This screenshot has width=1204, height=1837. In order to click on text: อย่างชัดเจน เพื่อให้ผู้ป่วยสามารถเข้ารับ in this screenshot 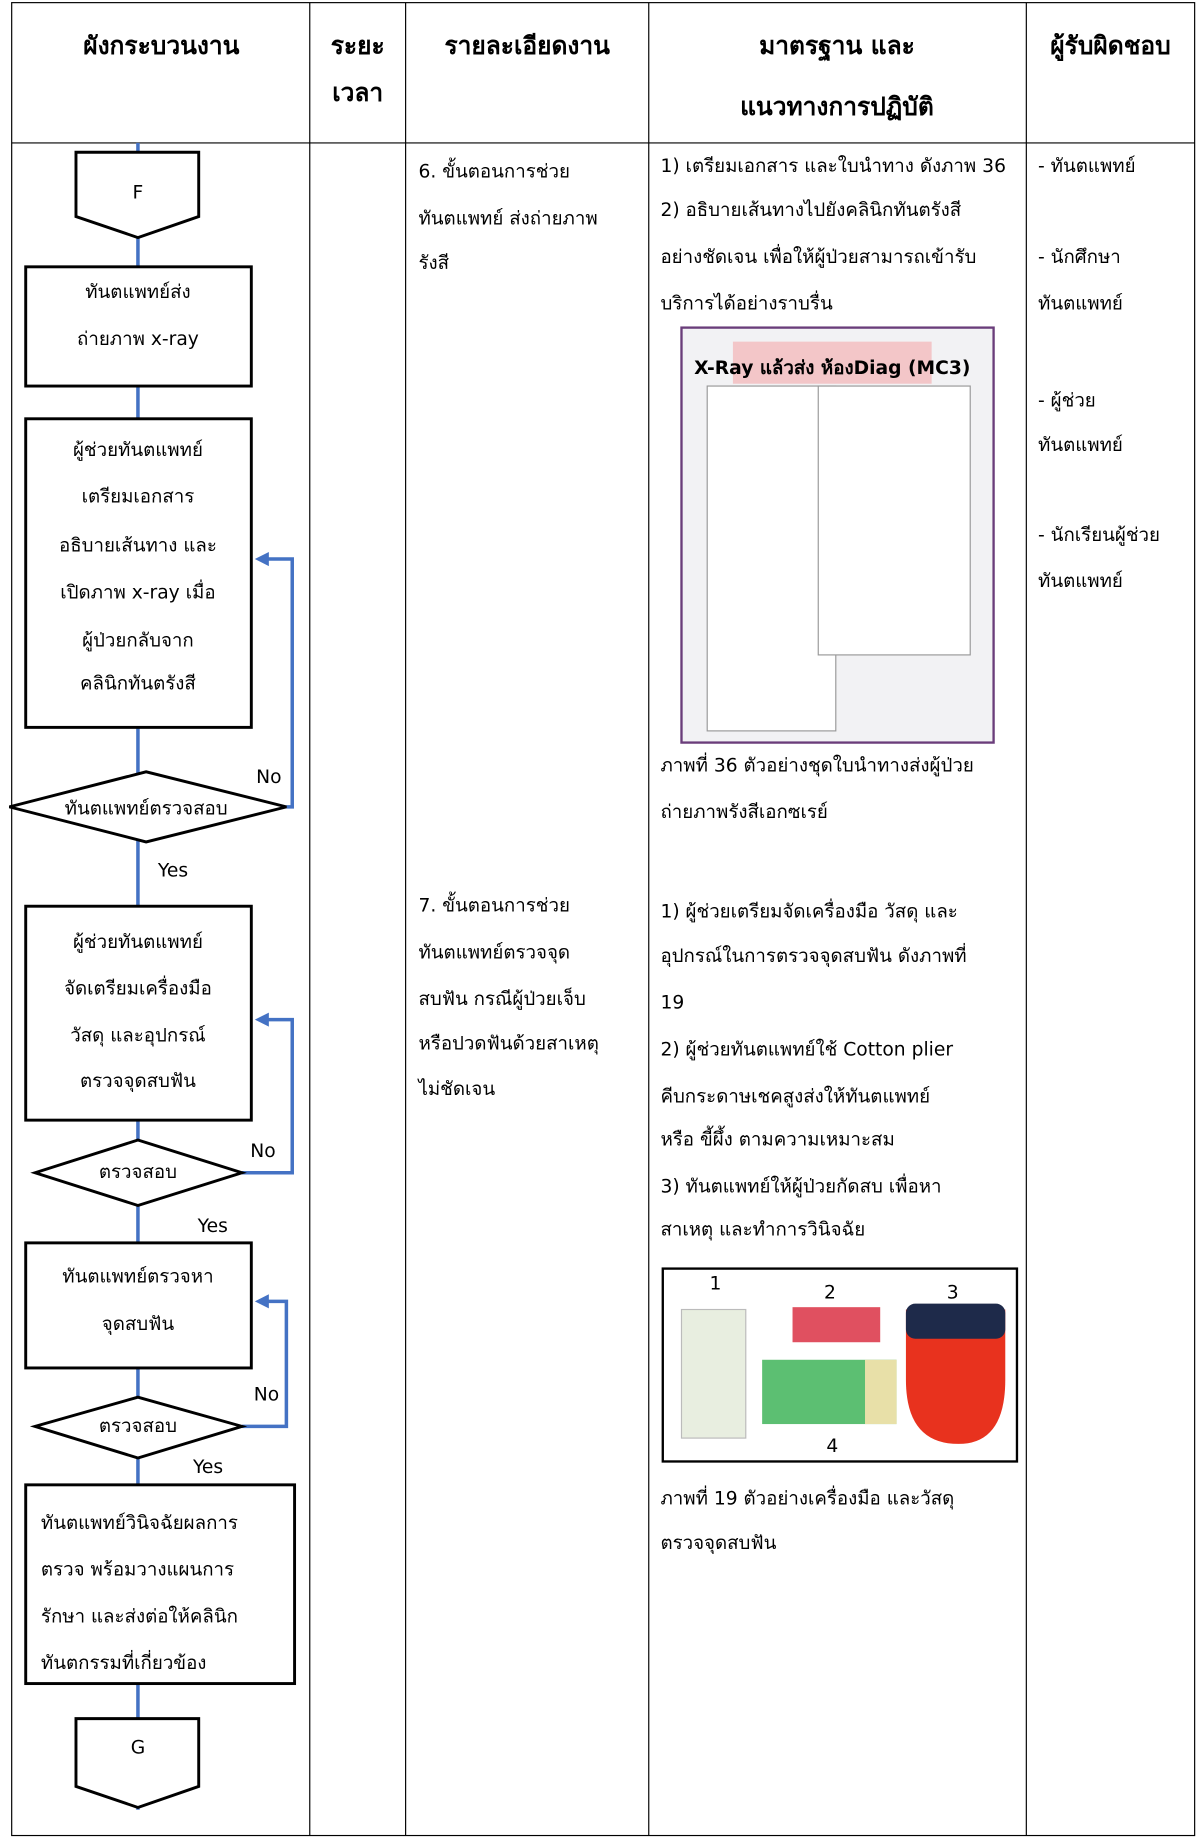, I will do `click(818, 256)`.